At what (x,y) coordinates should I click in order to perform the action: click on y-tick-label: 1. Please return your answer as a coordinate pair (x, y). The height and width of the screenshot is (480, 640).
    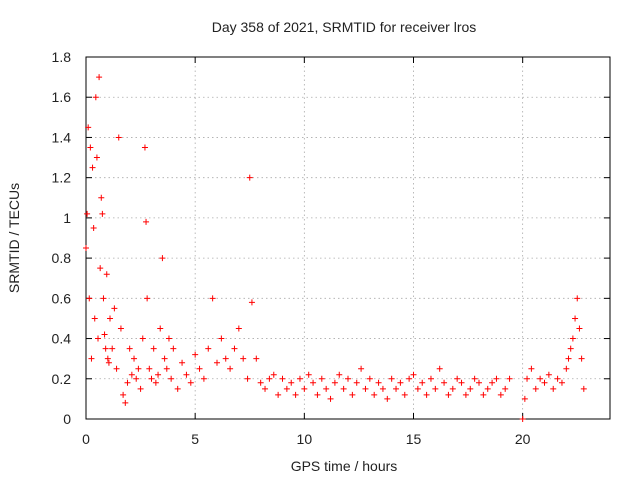
    Looking at the image, I should click on (67, 218).